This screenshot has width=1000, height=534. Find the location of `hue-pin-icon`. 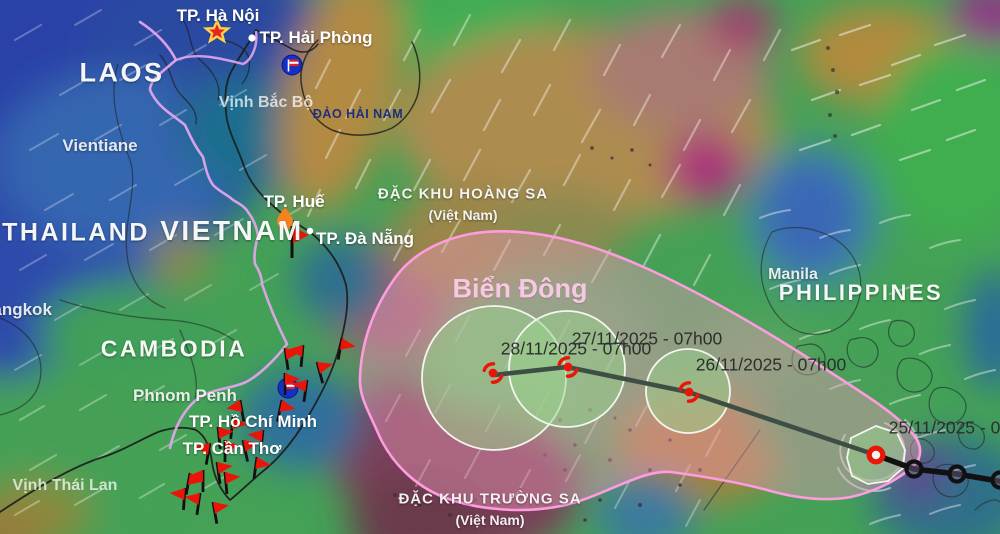

hue-pin-icon is located at coordinates (285, 218).